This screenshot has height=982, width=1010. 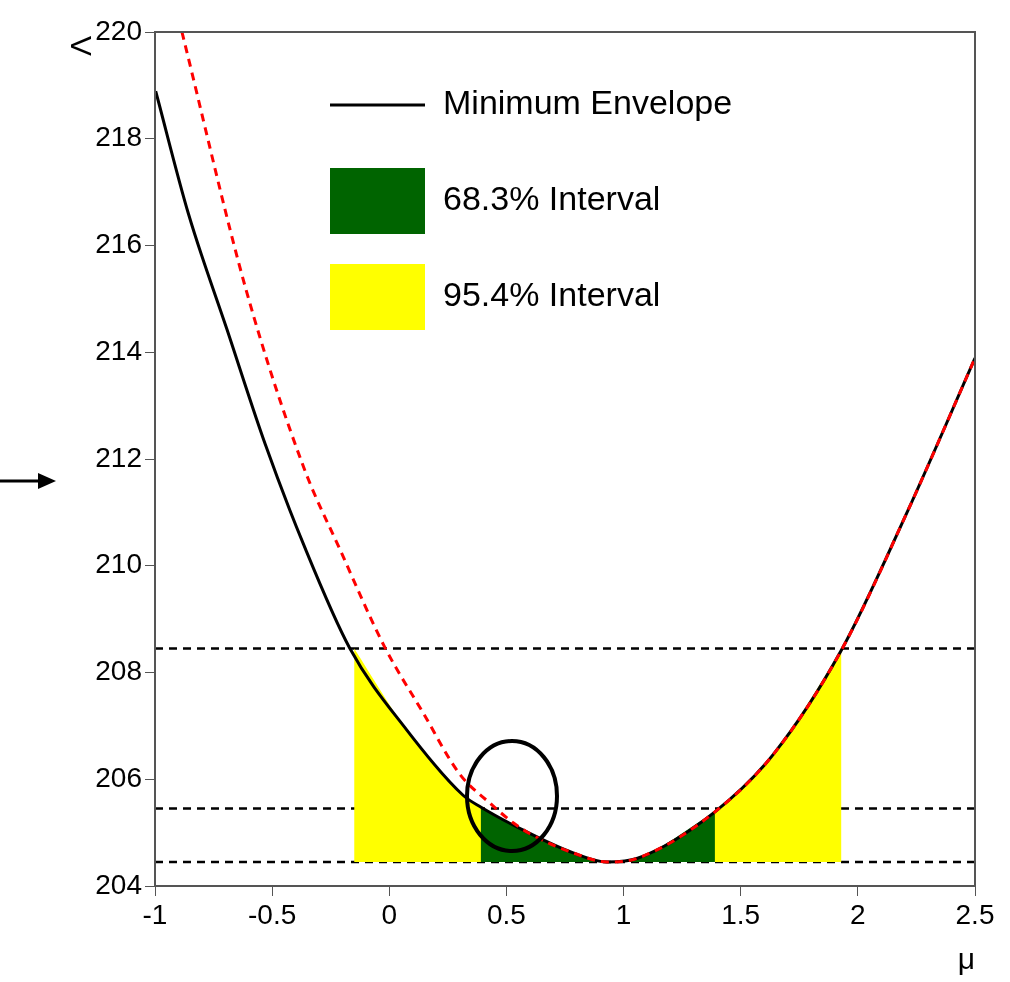 What do you see at coordinates (155, 914) in the screenshot?
I see `x-tick-label: -1` at bounding box center [155, 914].